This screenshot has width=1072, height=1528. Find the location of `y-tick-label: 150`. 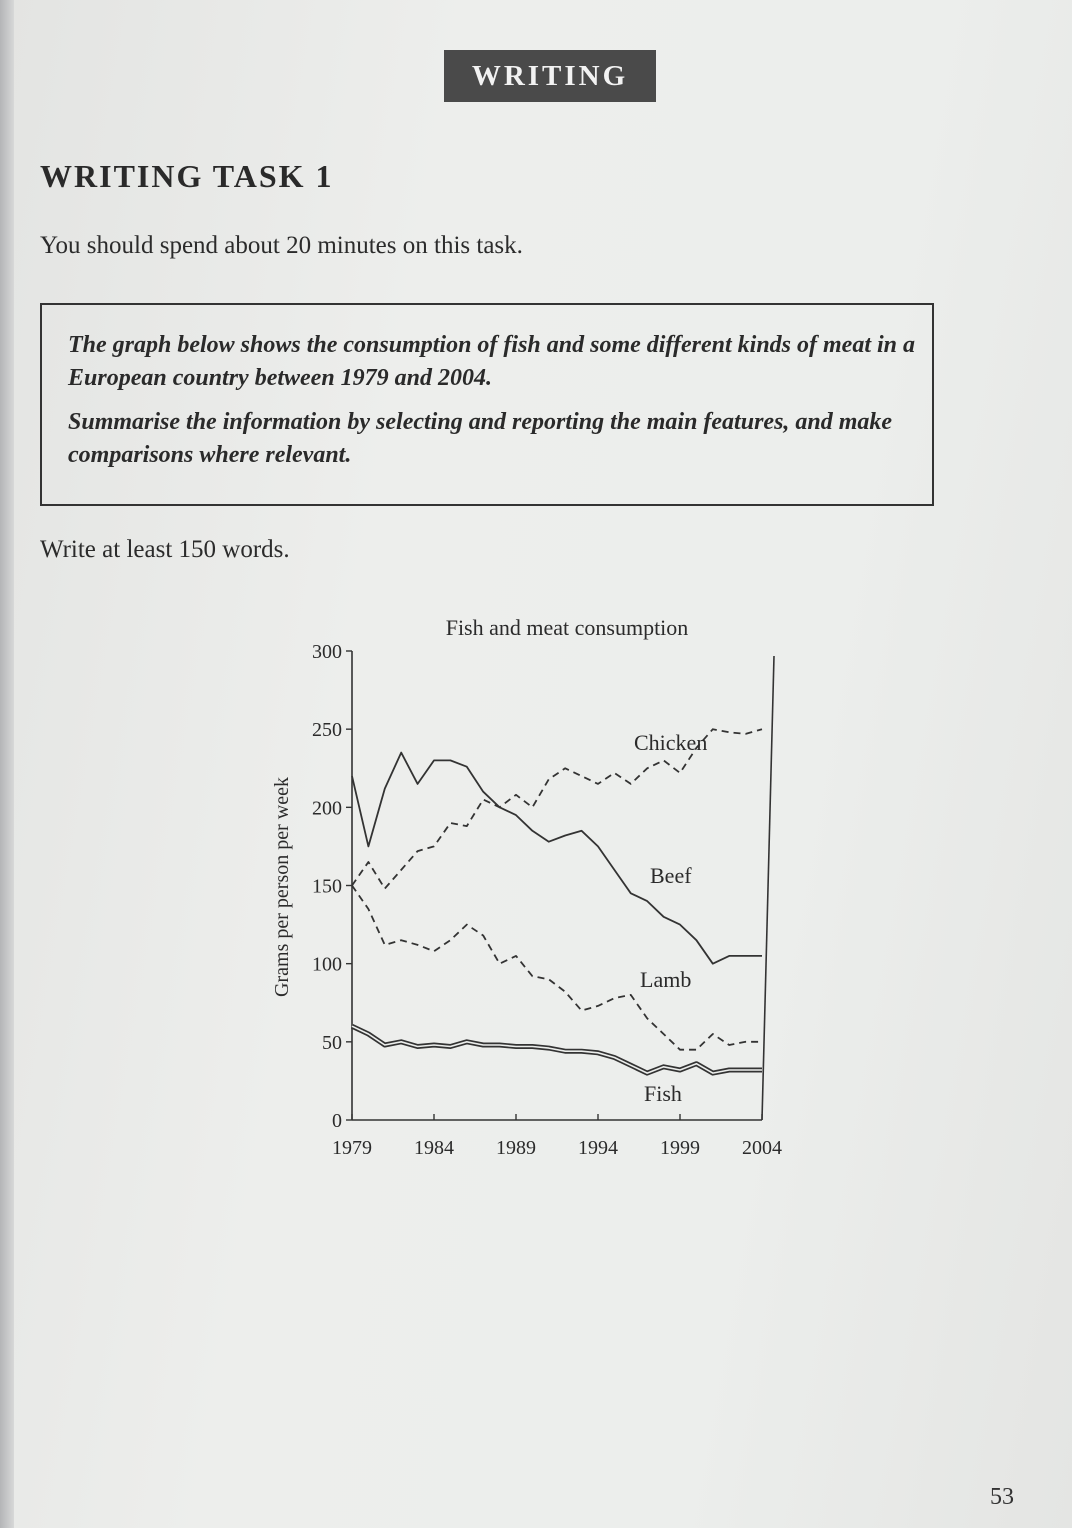

y-tick-label: 150 is located at coordinates (327, 887).